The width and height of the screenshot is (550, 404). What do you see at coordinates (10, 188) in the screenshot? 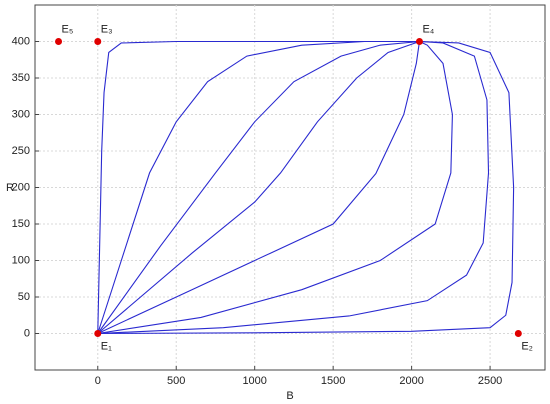
I see `y-axis-label: R` at bounding box center [10, 188].